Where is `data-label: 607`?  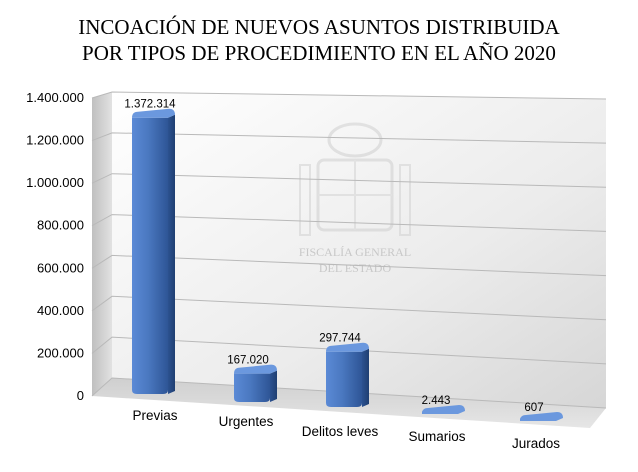 data-label: 607 is located at coordinates (533, 408).